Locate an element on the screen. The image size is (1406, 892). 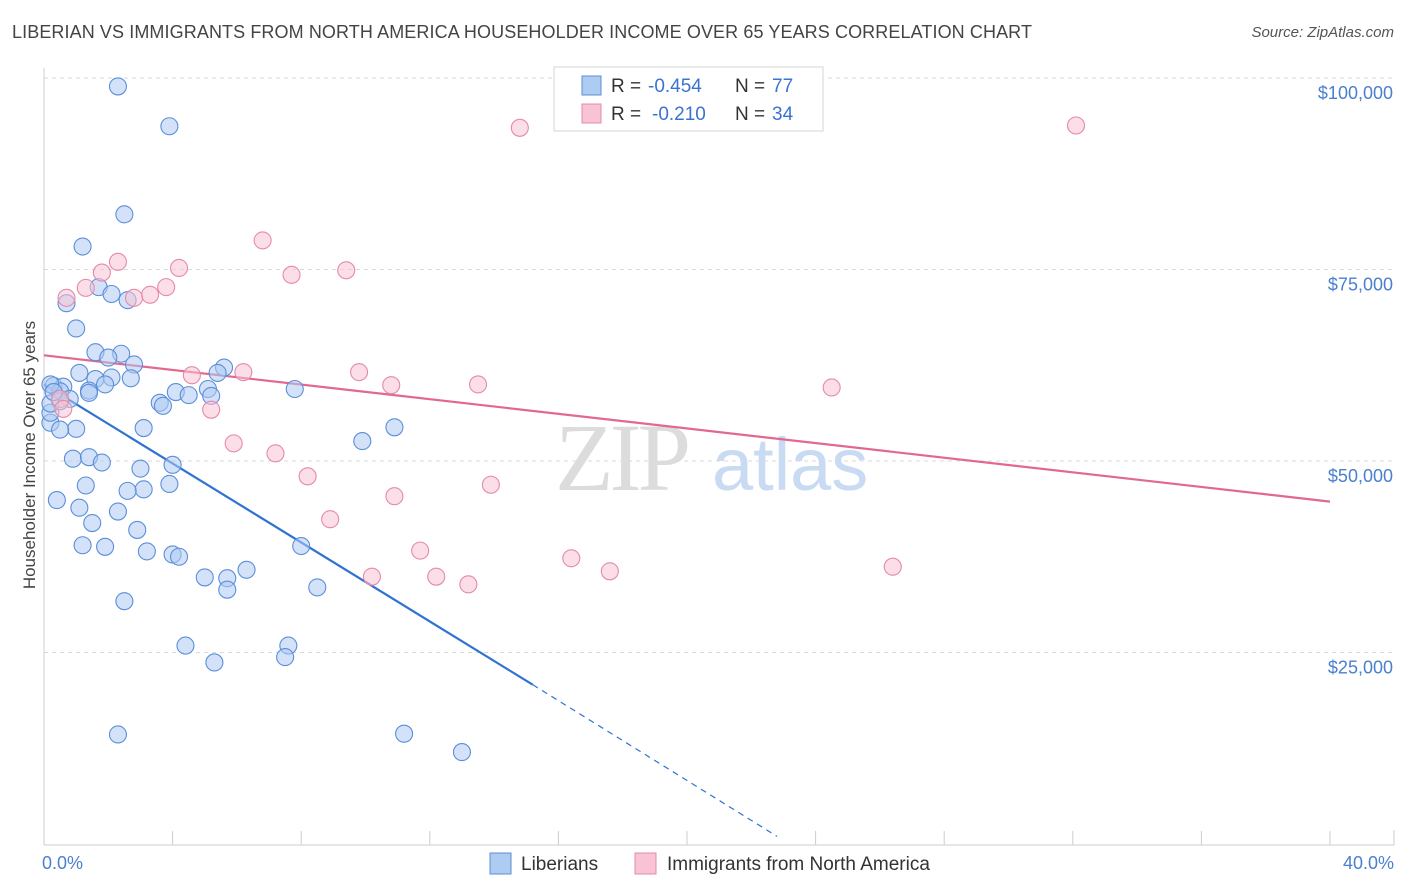
legend-n-label-pink: N = is located at coordinates (750, 114).